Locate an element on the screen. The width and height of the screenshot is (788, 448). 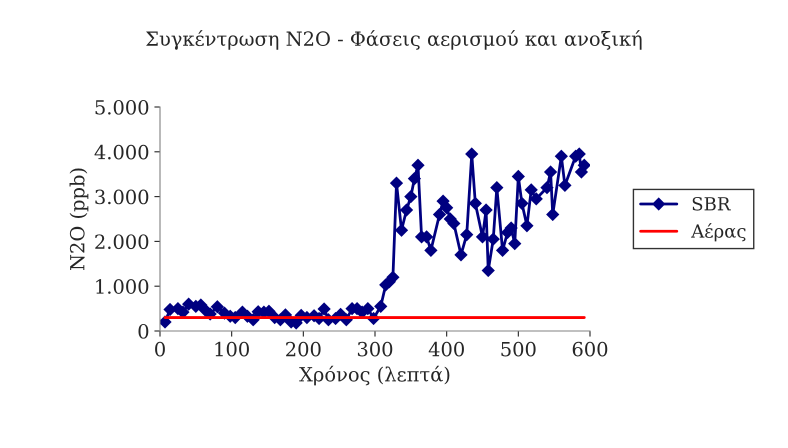
y-tick-label: 5.000 is located at coordinates (122, 107).